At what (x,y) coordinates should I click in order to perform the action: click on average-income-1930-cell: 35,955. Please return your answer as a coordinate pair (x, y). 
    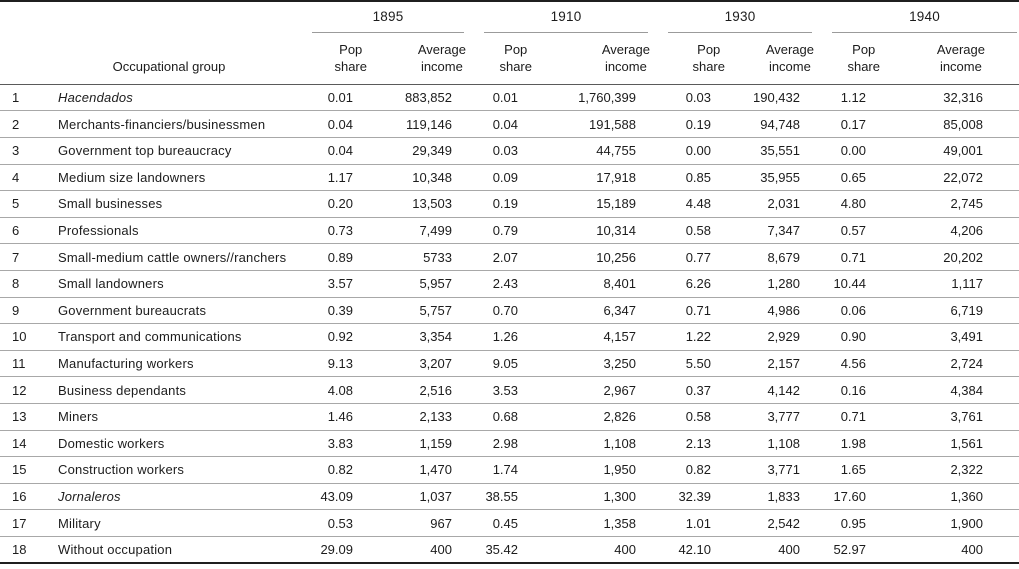
    Looking at the image, I should click on (769, 178).